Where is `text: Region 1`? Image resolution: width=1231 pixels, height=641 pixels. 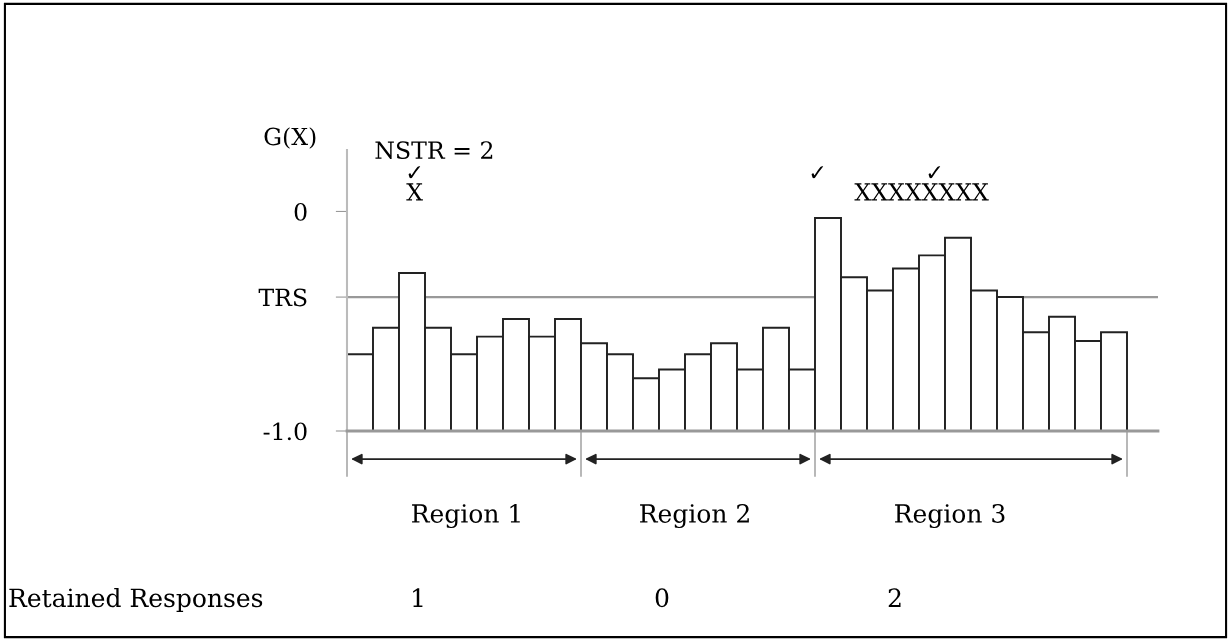 text: Region 1 is located at coordinates (466, 516).